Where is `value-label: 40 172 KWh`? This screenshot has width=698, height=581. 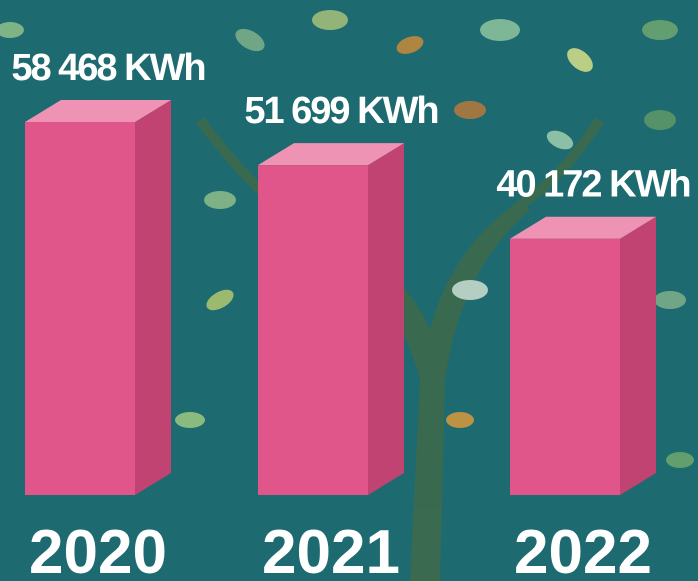 value-label: 40 172 KWh is located at coordinates (592, 185).